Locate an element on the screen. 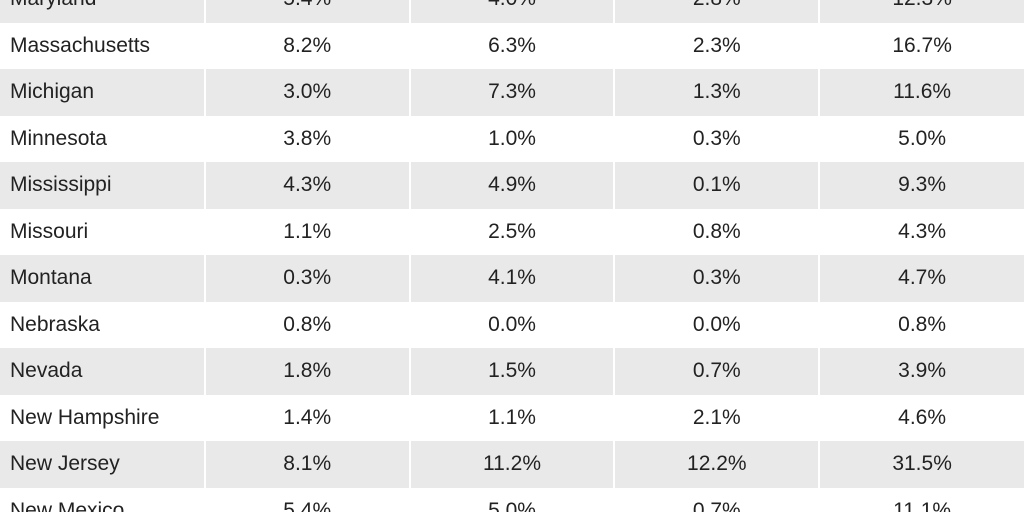 Image resolution: width=1024 pixels, height=512 pixels. table-row: Mississippi 4.3% 4.9% 0.1% 9.3% is located at coordinates (512, 185).